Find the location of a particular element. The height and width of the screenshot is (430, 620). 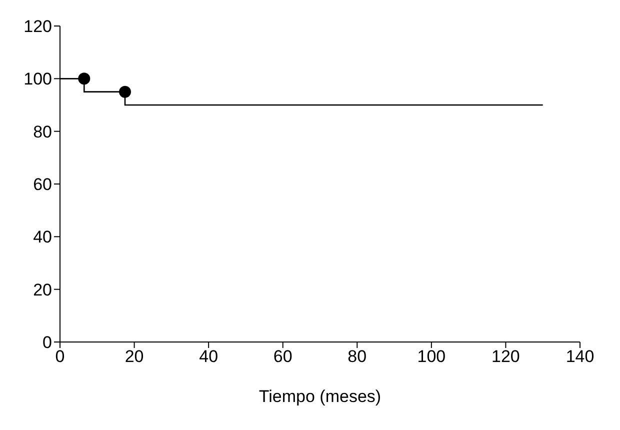

y-tick-label: 60 is located at coordinates (42, 184).